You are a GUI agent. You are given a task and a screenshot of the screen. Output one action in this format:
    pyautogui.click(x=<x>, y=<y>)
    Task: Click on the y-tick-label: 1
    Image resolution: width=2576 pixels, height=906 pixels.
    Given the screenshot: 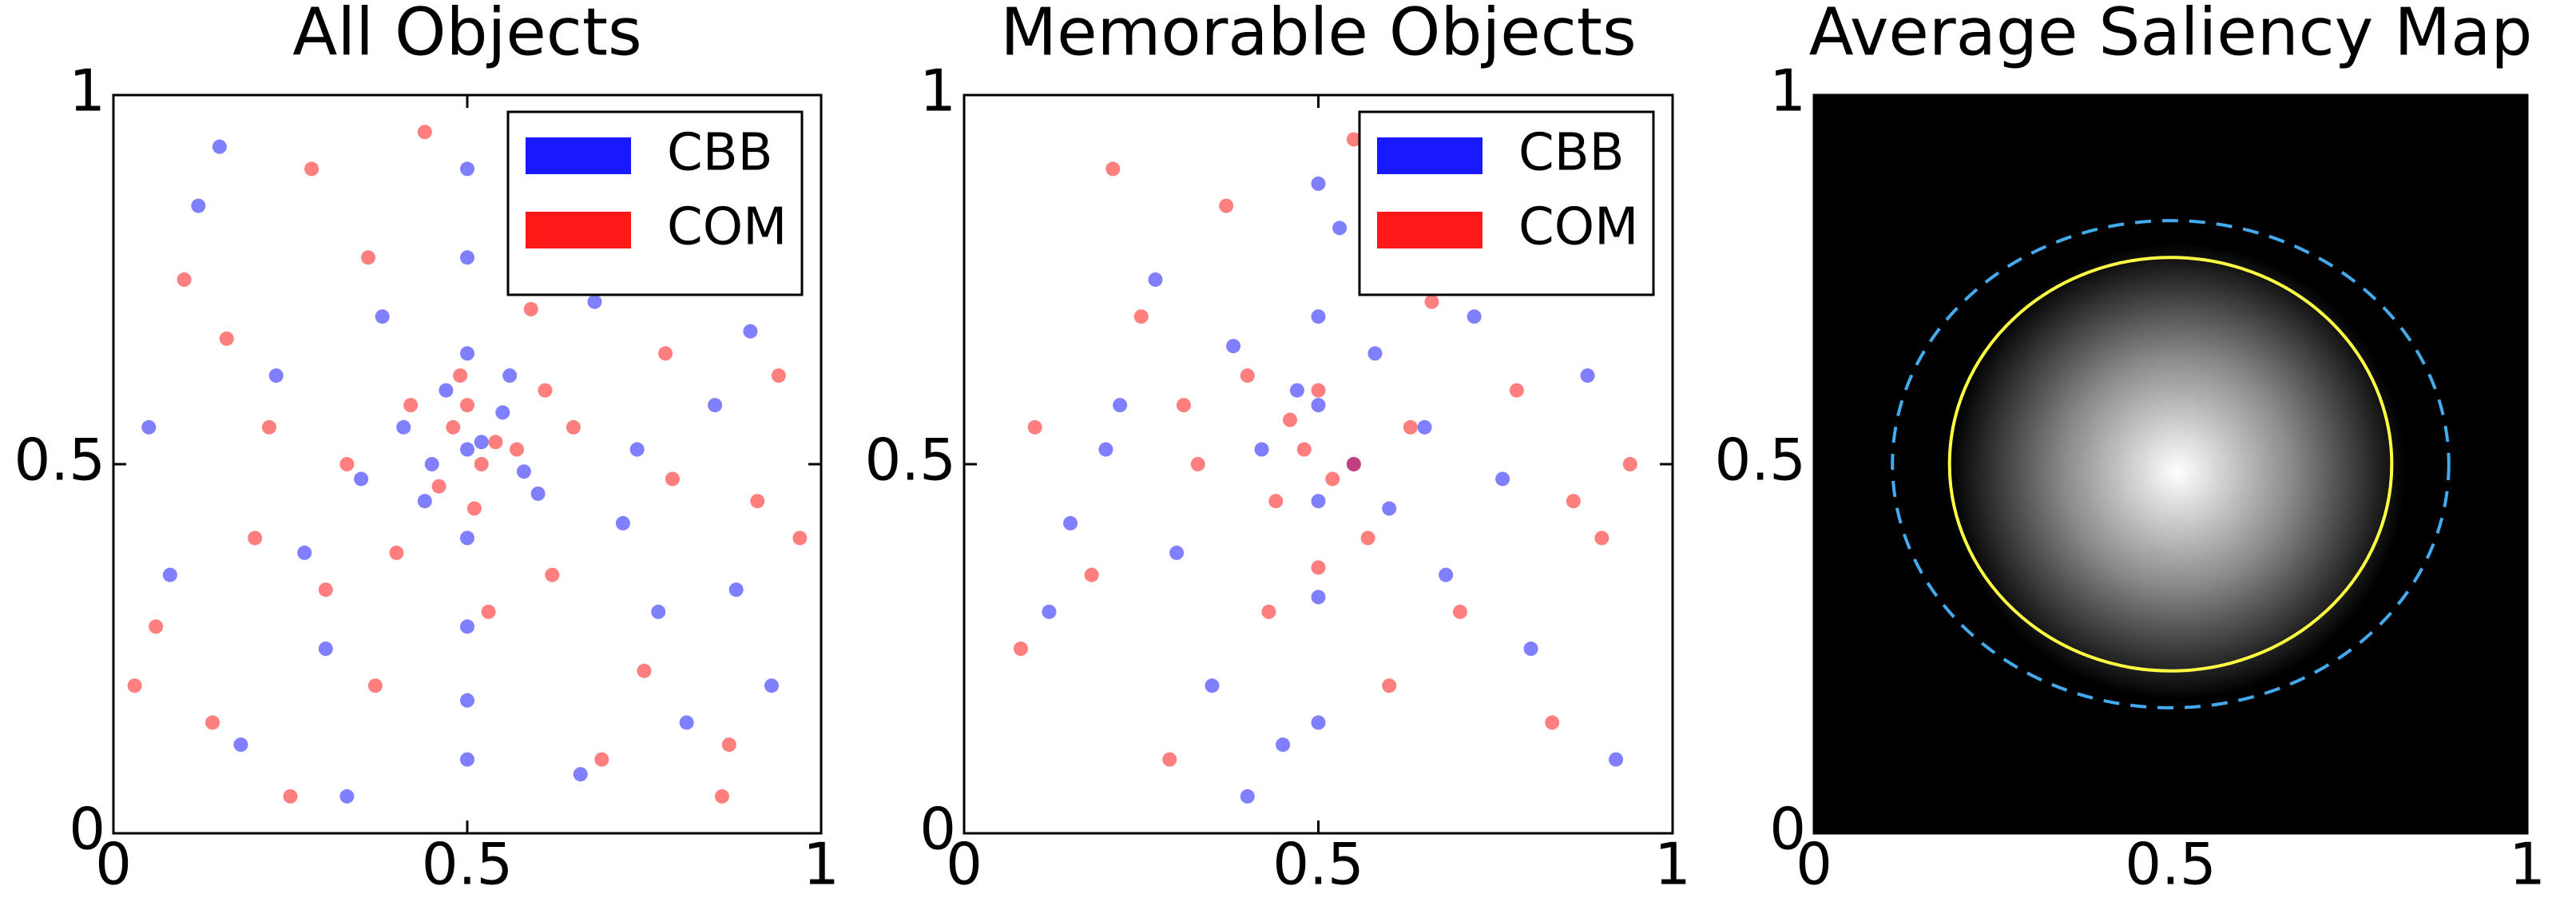 What is the action you would take?
    pyautogui.click(x=937, y=91)
    